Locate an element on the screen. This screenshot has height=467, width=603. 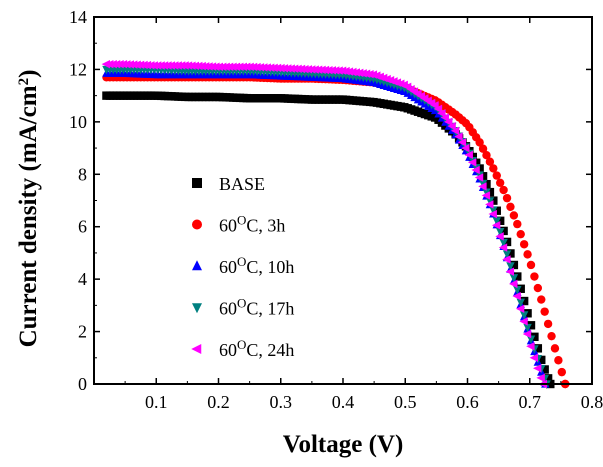
legend-label: 60OC, 24h is located at coordinates (256, 349).